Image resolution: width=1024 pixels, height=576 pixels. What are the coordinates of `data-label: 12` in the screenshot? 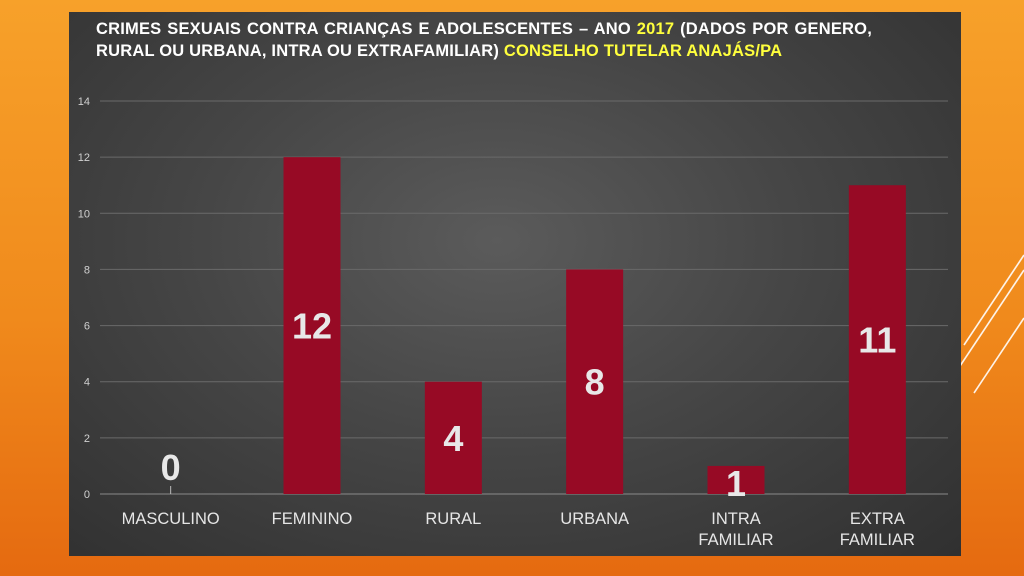 It's located at (312, 326).